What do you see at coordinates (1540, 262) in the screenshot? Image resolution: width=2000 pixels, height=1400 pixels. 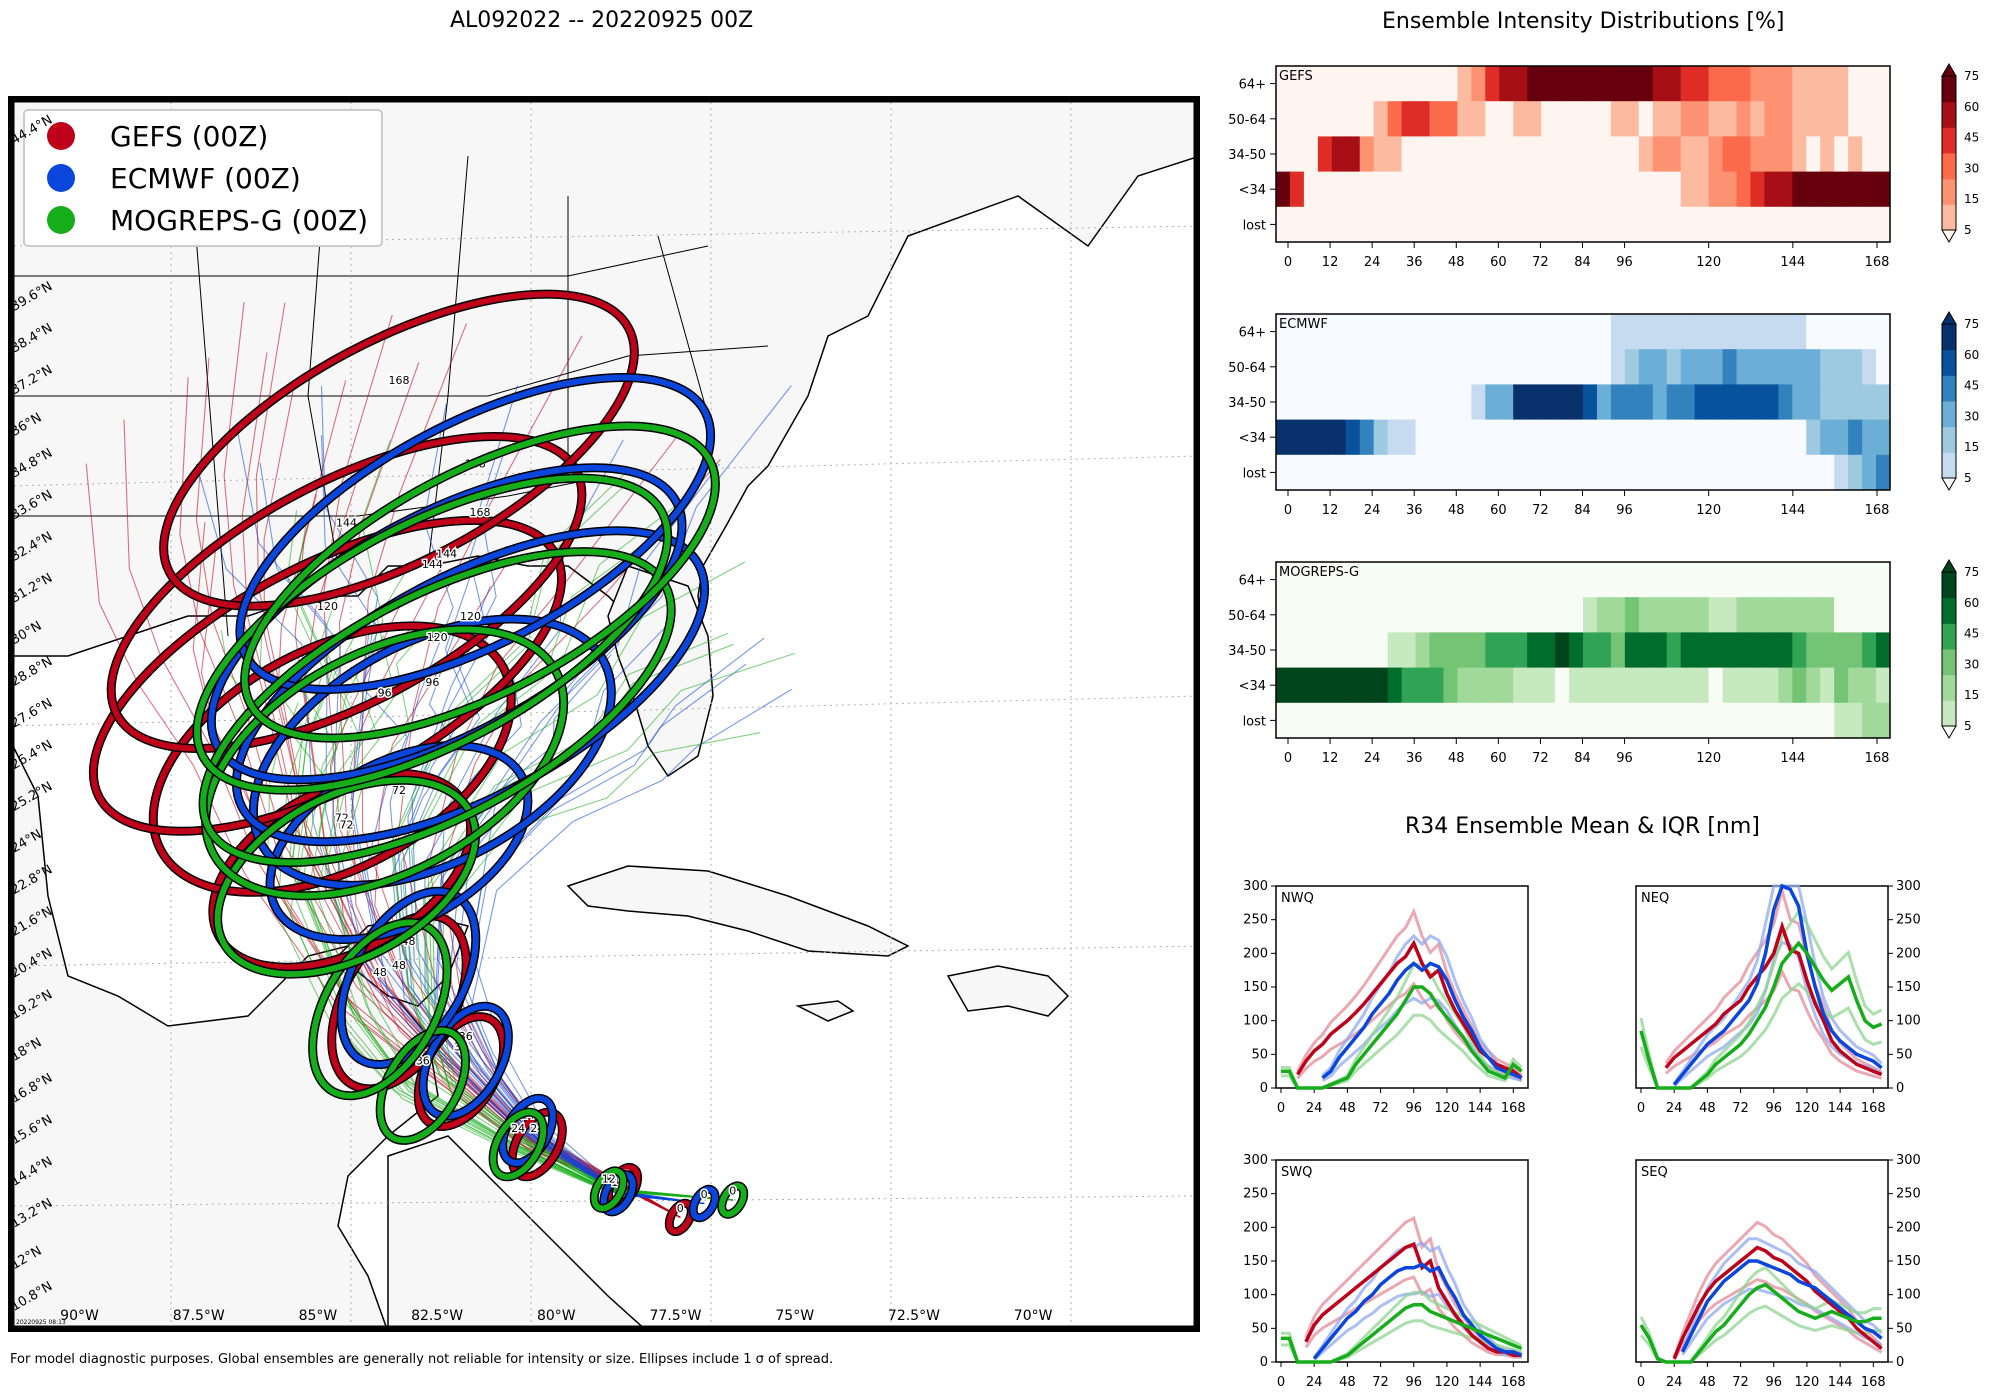 I see `heatmap-x-tick-label: 72` at bounding box center [1540, 262].